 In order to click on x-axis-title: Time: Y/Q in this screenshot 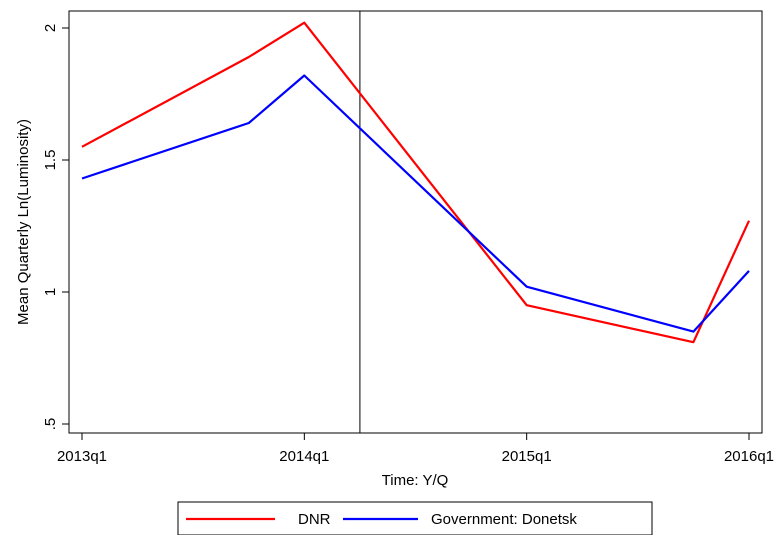, I will do `click(415, 480)`.